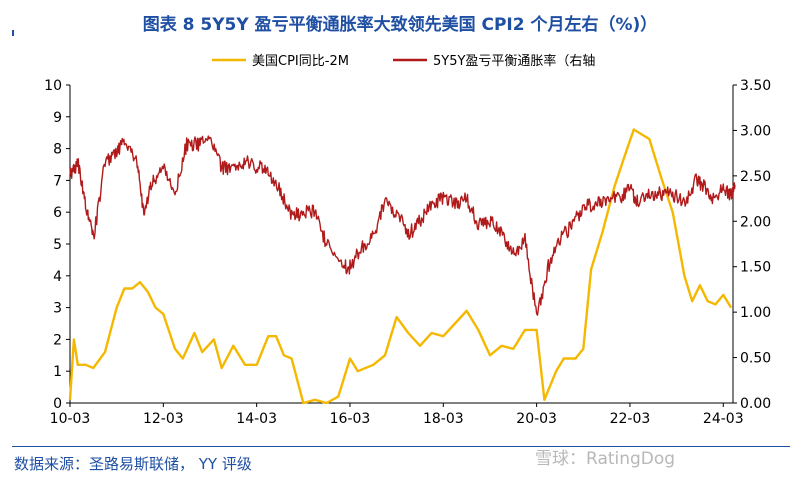 This screenshot has height=484, width=800. What do you see at coordinates (57, 309) in the screenshot?
I see `left-tick-label: 3` at bounding box center [57, 309].